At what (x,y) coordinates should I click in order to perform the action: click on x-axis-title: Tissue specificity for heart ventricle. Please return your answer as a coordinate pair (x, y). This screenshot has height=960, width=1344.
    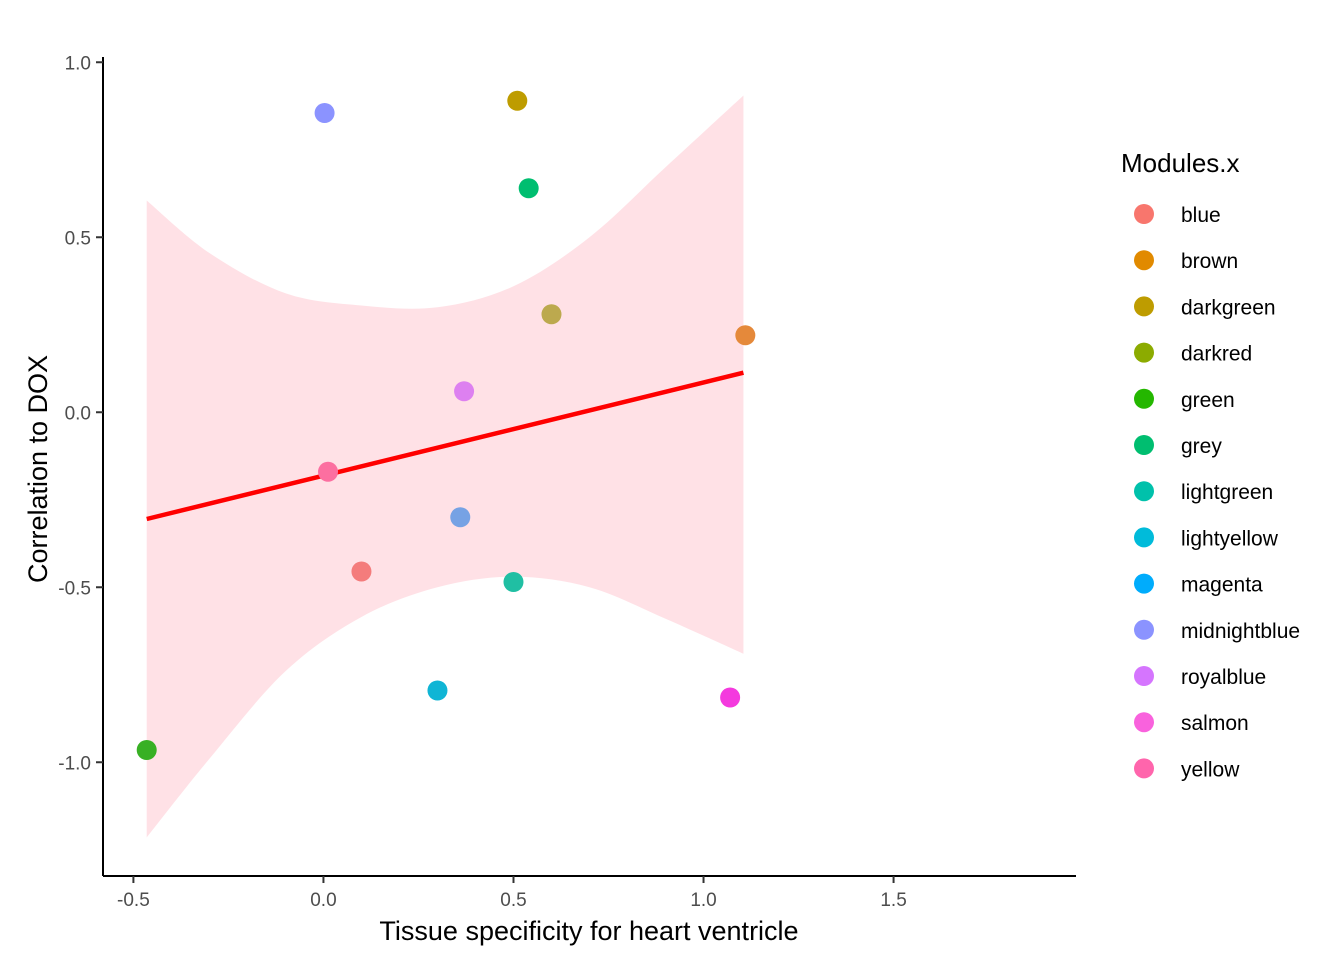
    Looking at the image, I should click on (588, 931).